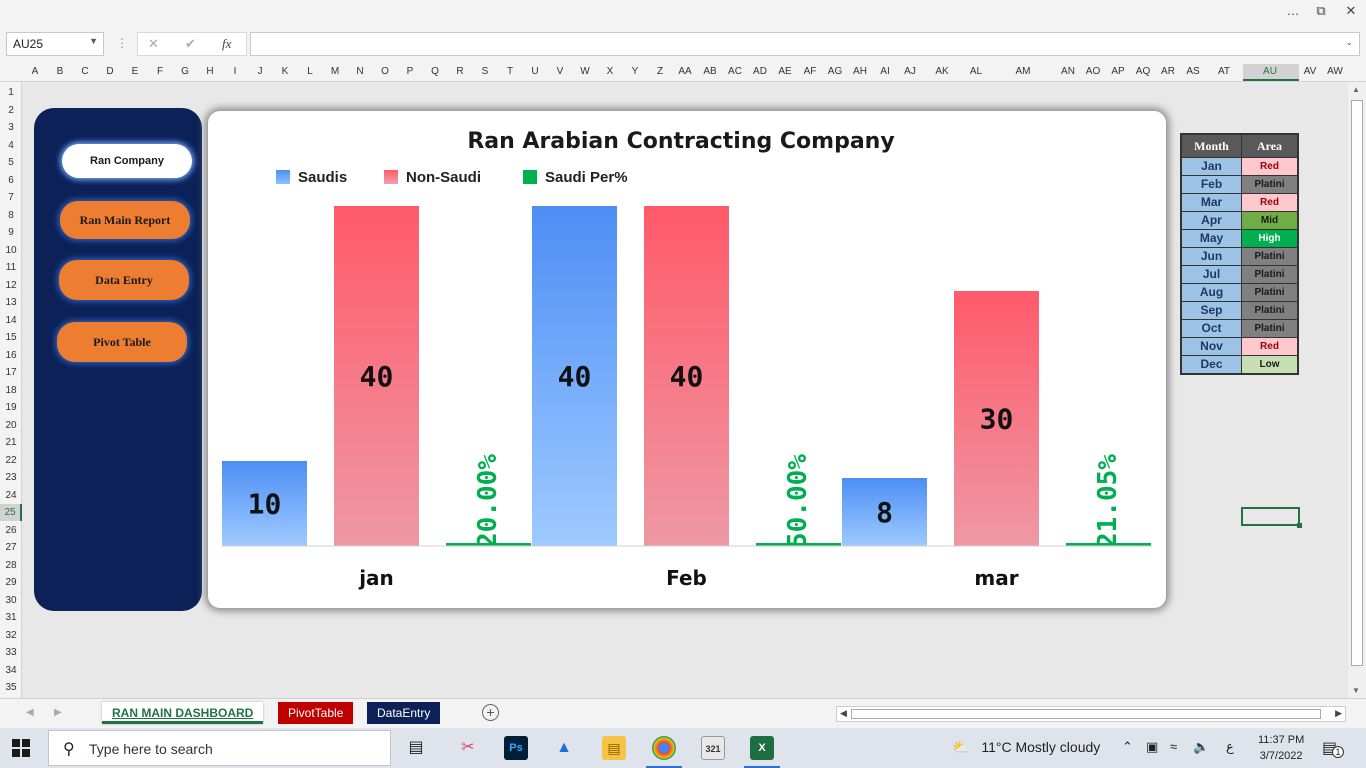  What do you see at coordinates (843, 713) in the screenshot?
I see `scroll-left-icon: ◀` at bounding box center [843, 713].